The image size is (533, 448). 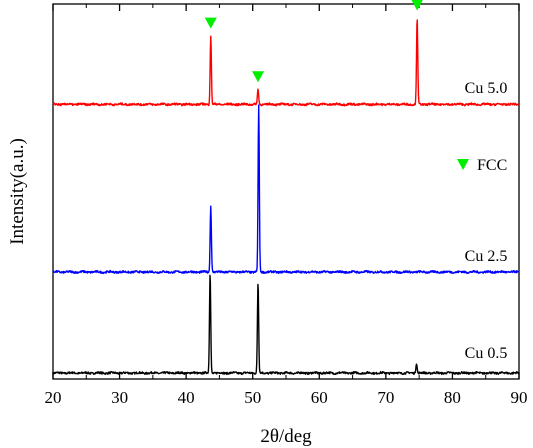 I want to click on x-tick-label: 20, so click(x=53, y=397).